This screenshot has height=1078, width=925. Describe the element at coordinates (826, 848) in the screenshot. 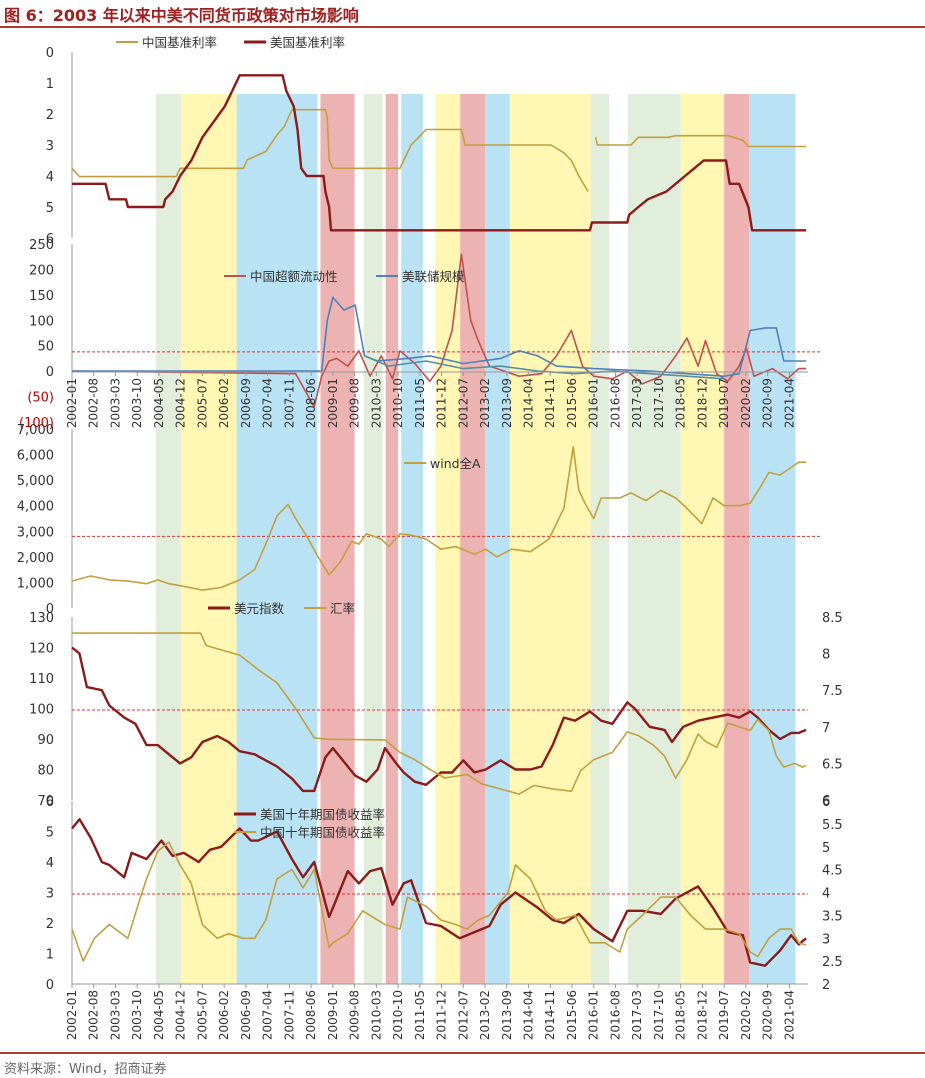

I see `yields-ytick-right: 5` at that location.